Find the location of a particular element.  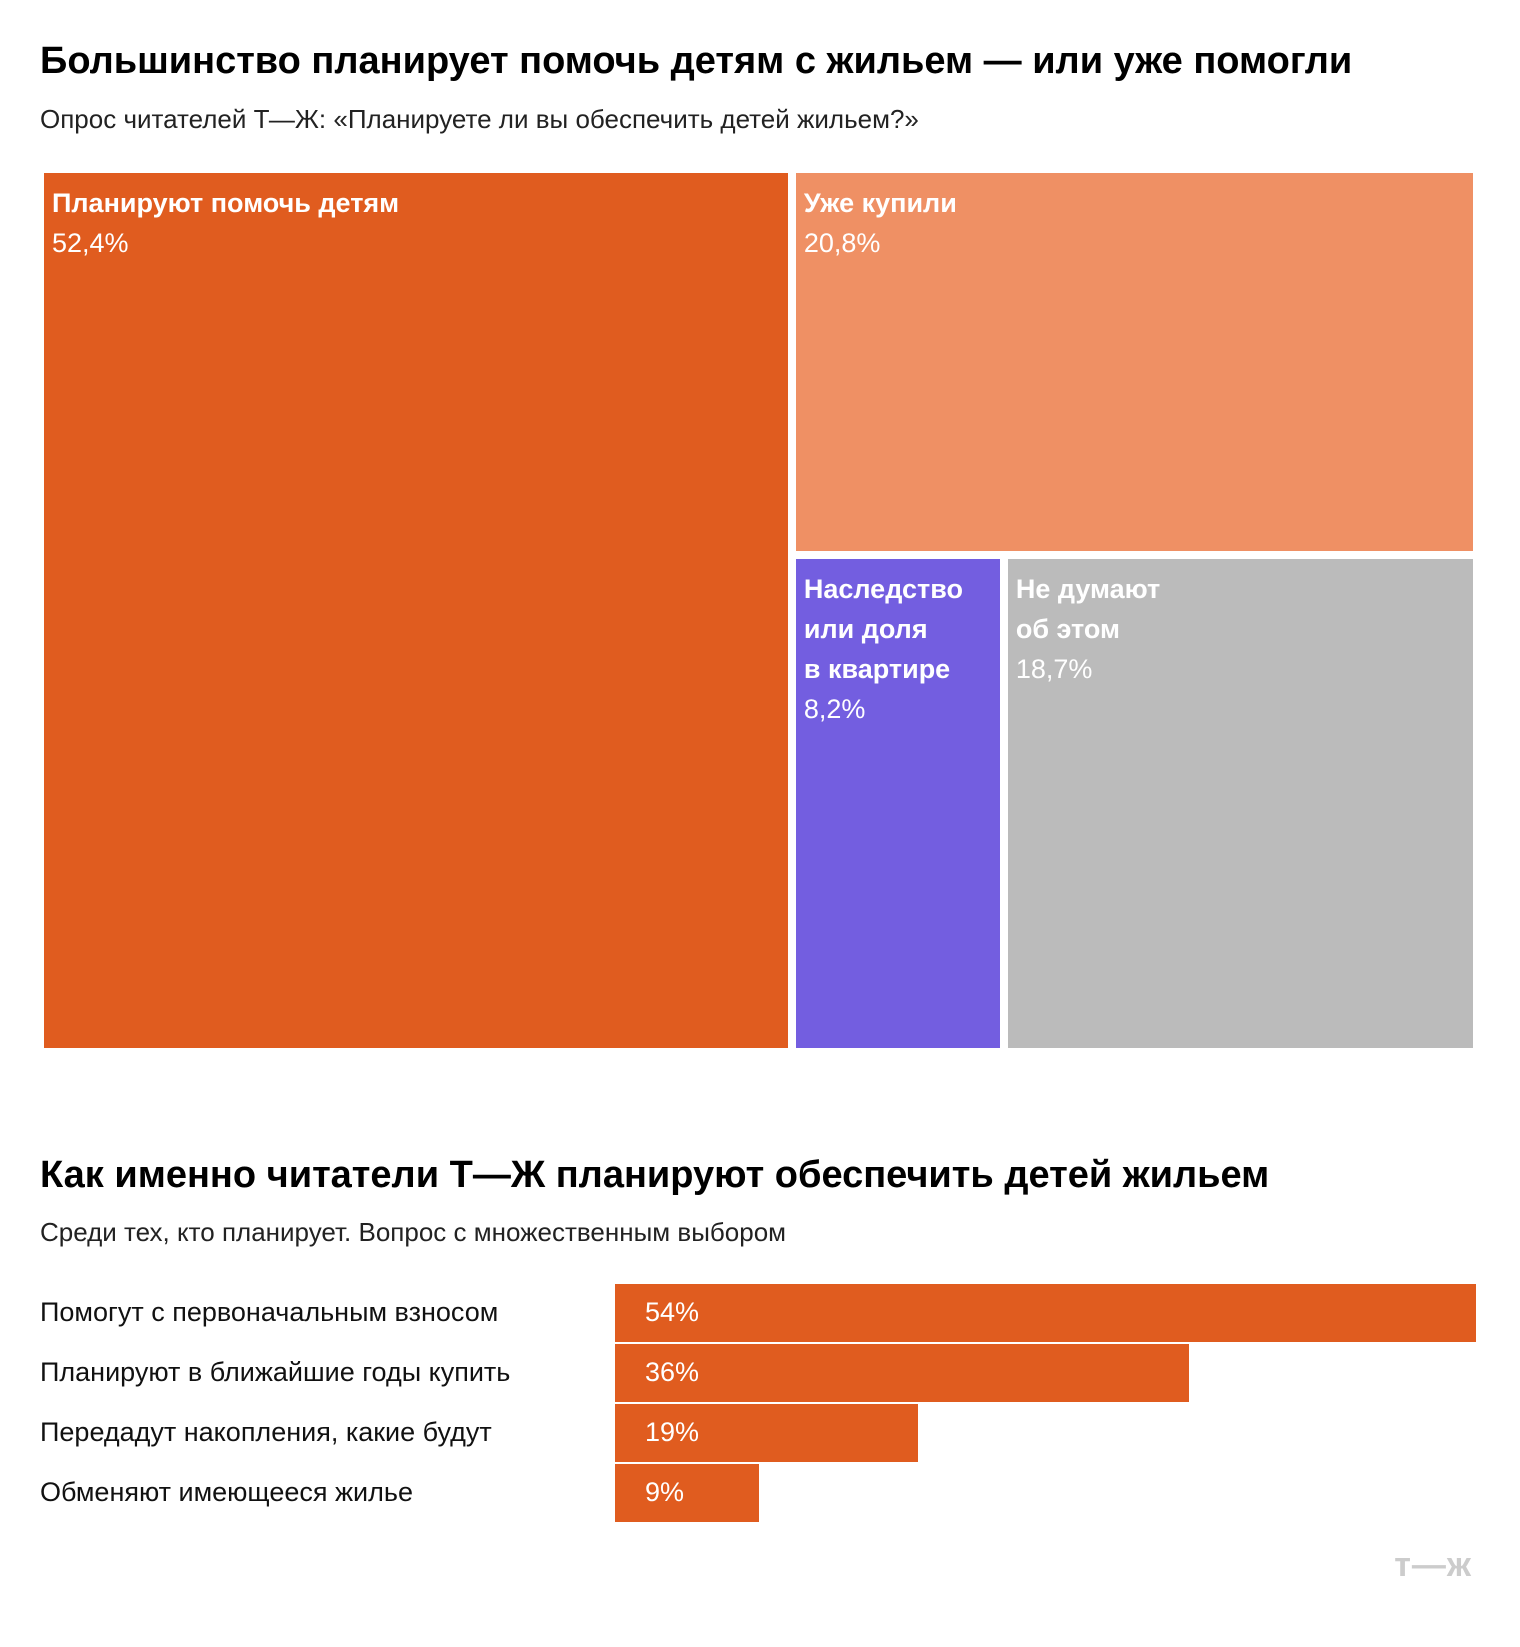

tile-value: 18,7% is located at coordinates (1054, 669).